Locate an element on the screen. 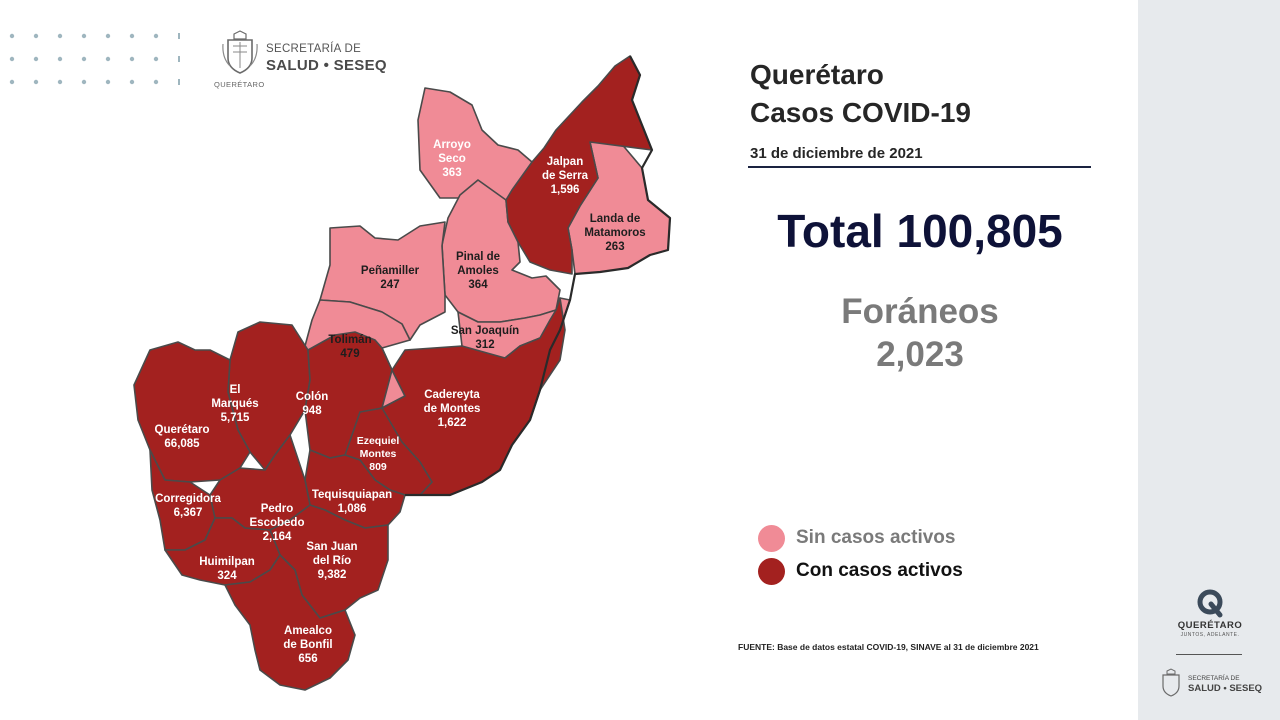 This screenshot has width=1280, height=720. right-sidebar is located at coordinates (1209, 360).